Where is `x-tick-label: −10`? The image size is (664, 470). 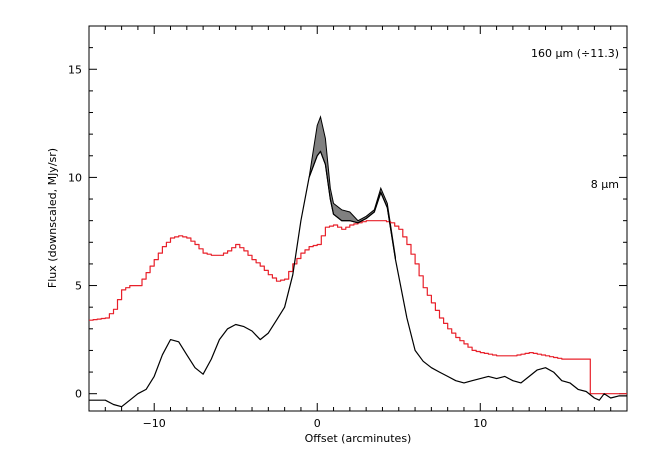
x-tick-label: −10 is located at coordinates (154, 423).